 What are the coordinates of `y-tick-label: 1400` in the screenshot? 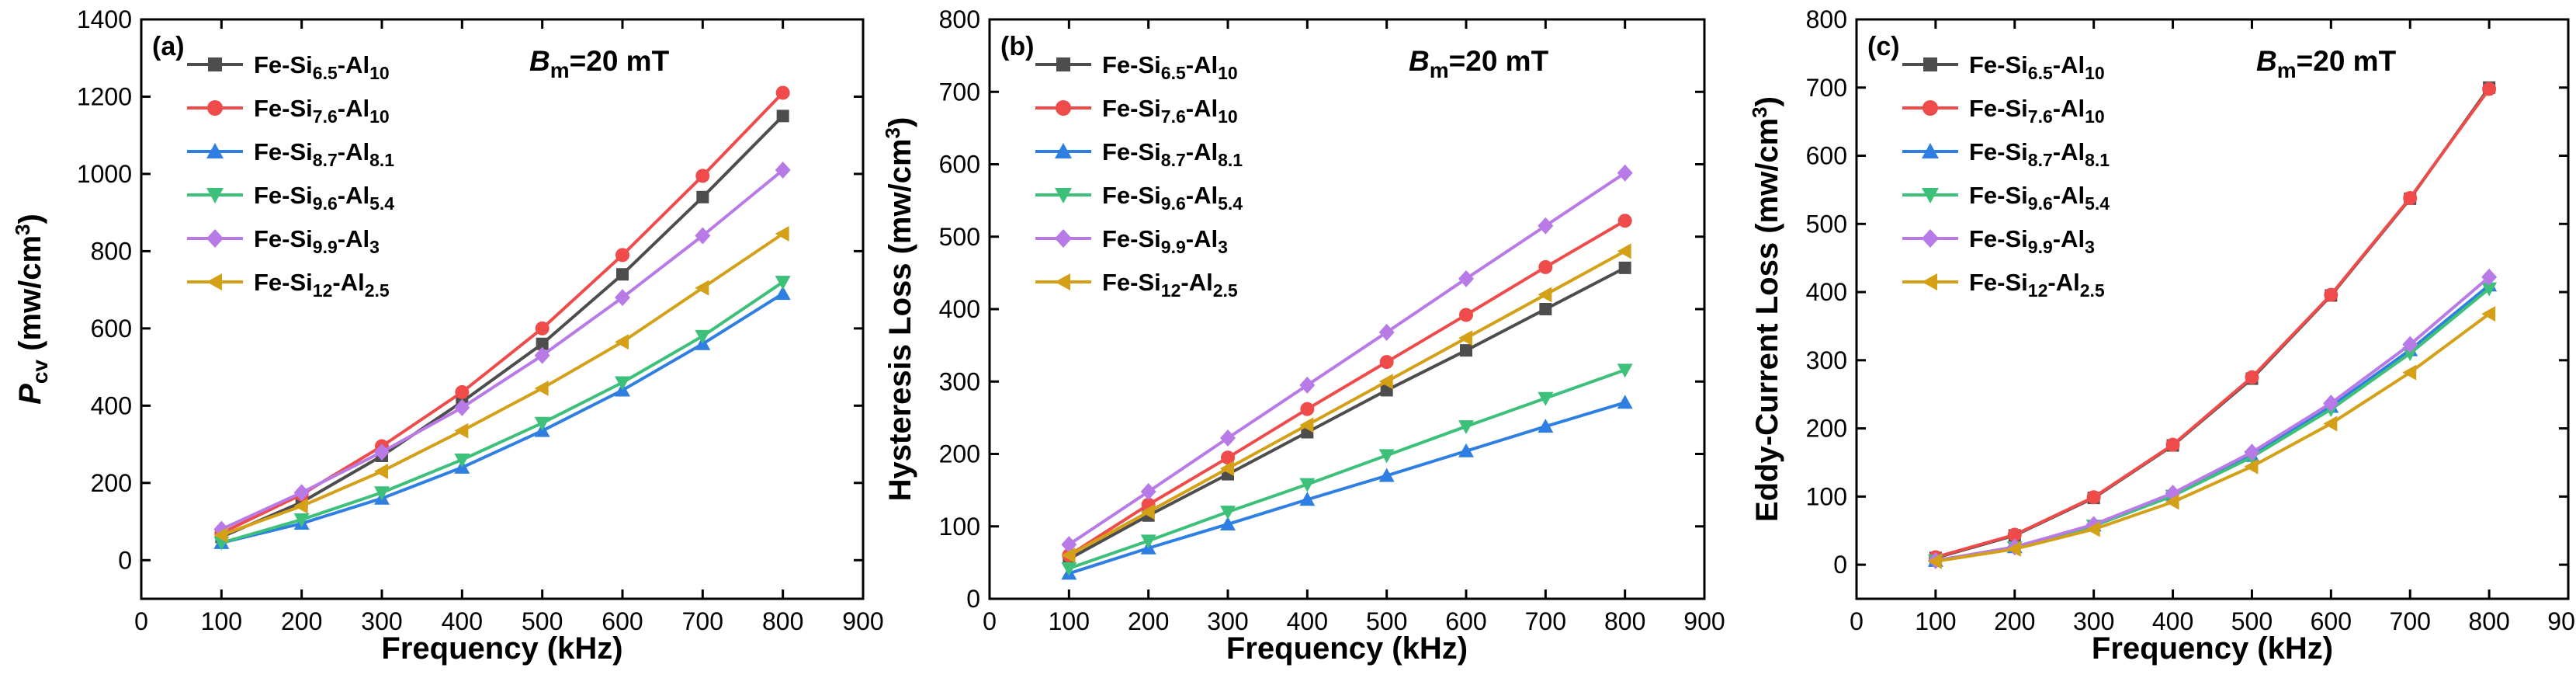 It's located at (104, 19).